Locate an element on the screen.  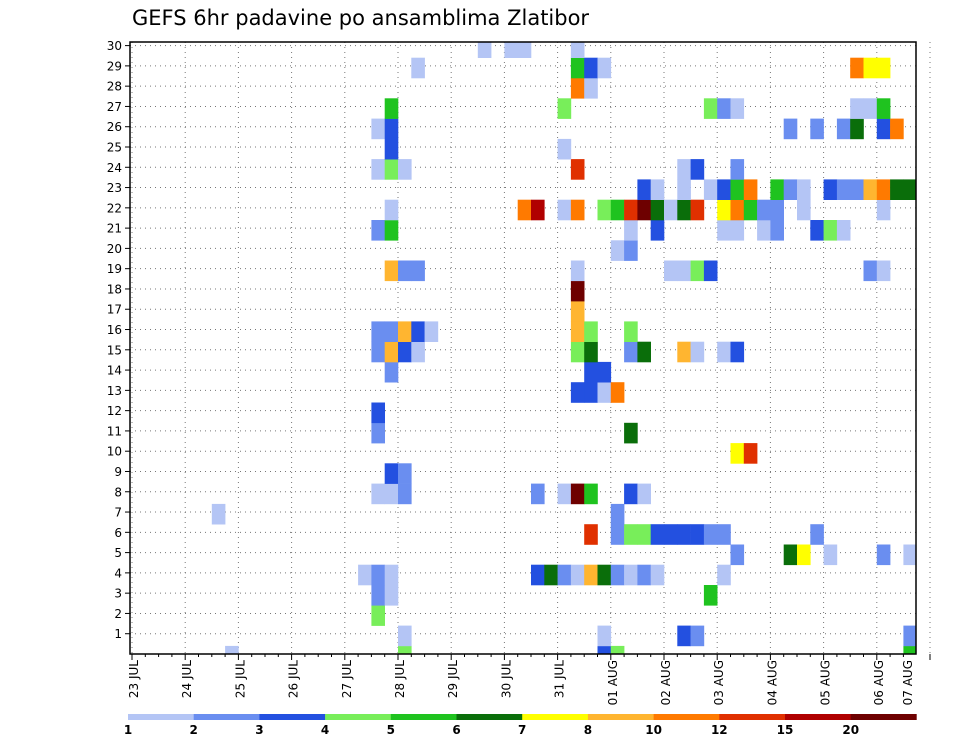
y-tick-label: 24 is located at coordinates (114, 168).